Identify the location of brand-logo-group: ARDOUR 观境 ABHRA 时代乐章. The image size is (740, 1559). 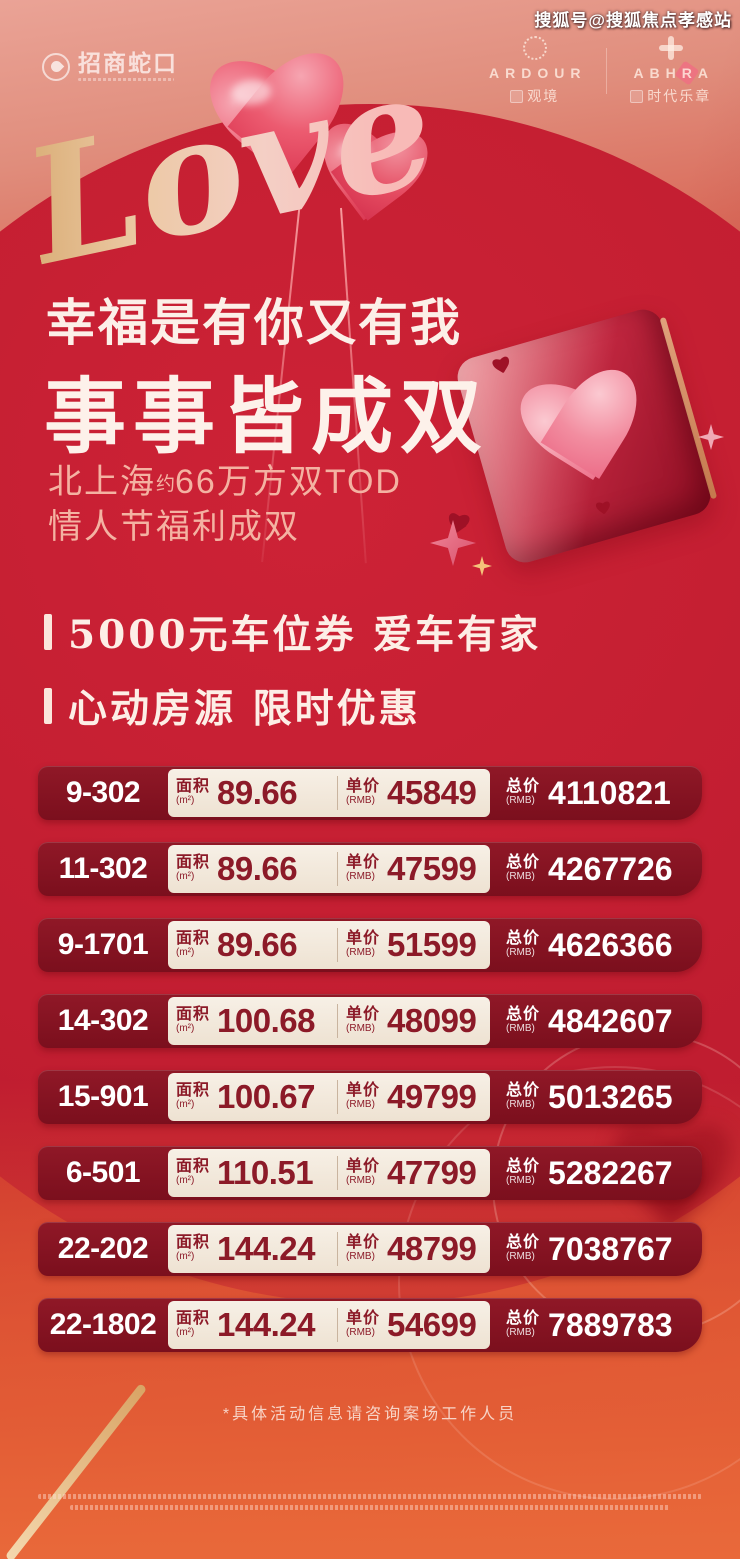
(598, 71).